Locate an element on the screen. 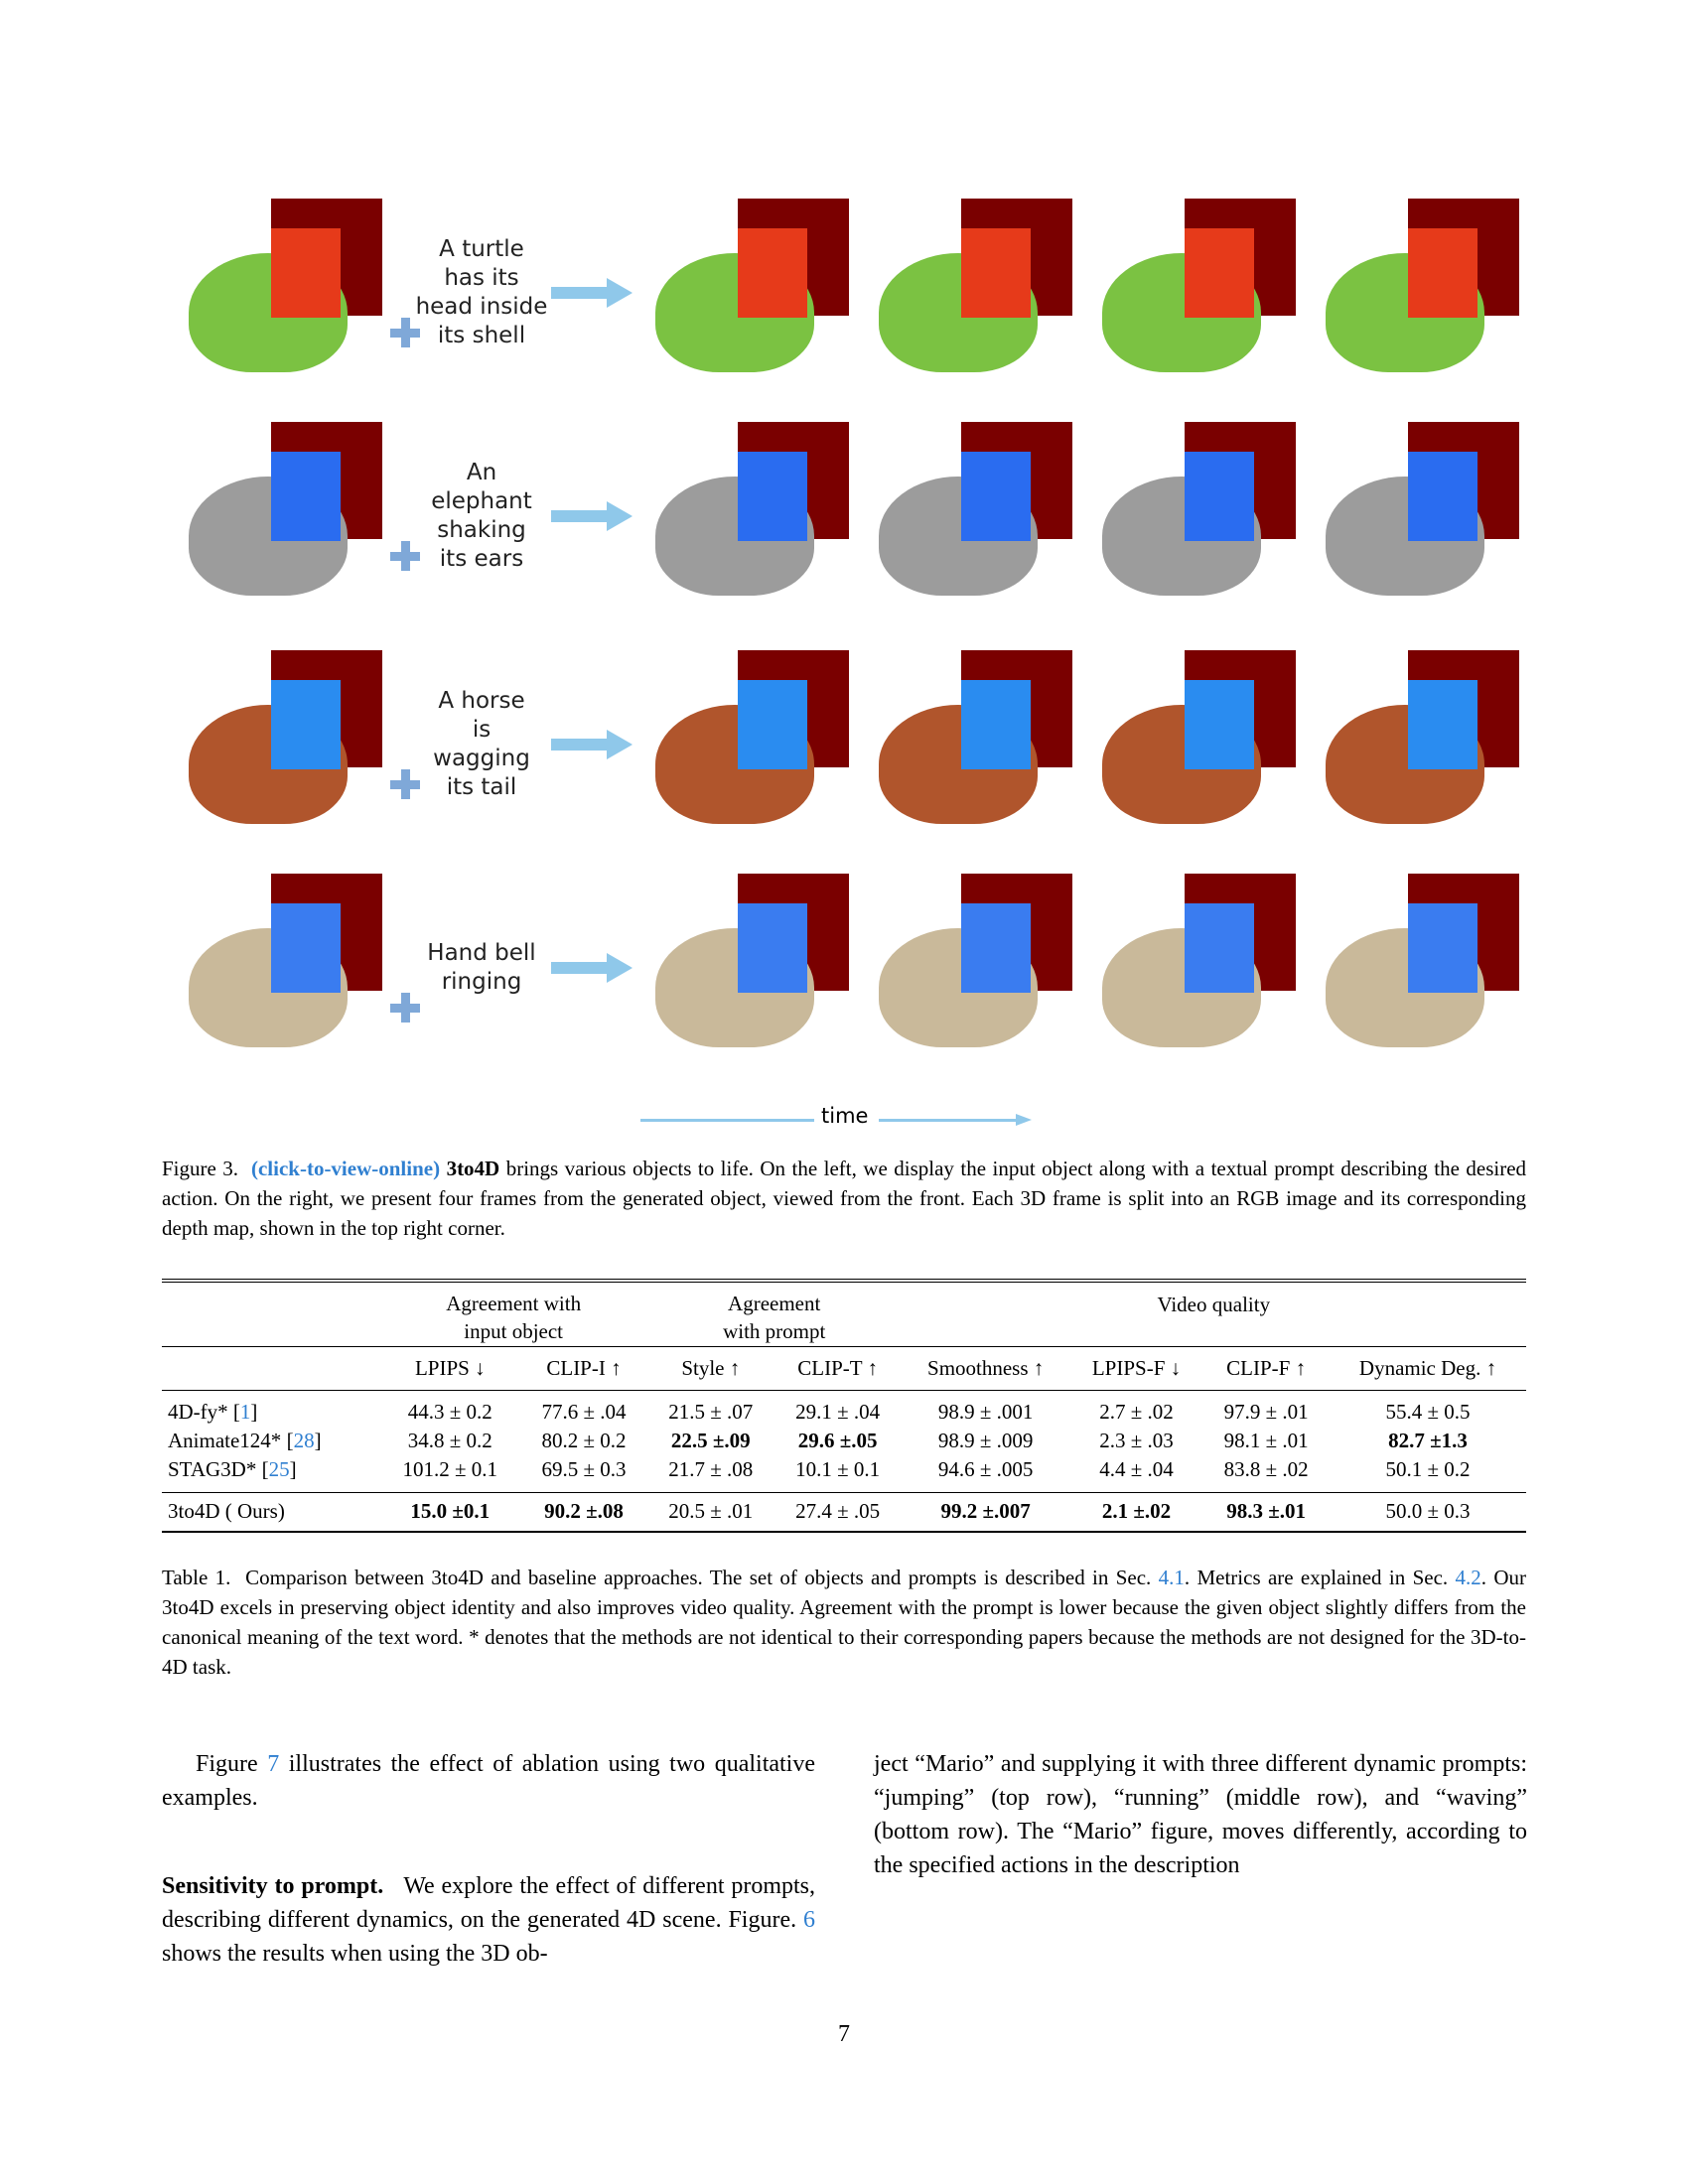  prompt-line: has its is located at coordinates (481, 278).